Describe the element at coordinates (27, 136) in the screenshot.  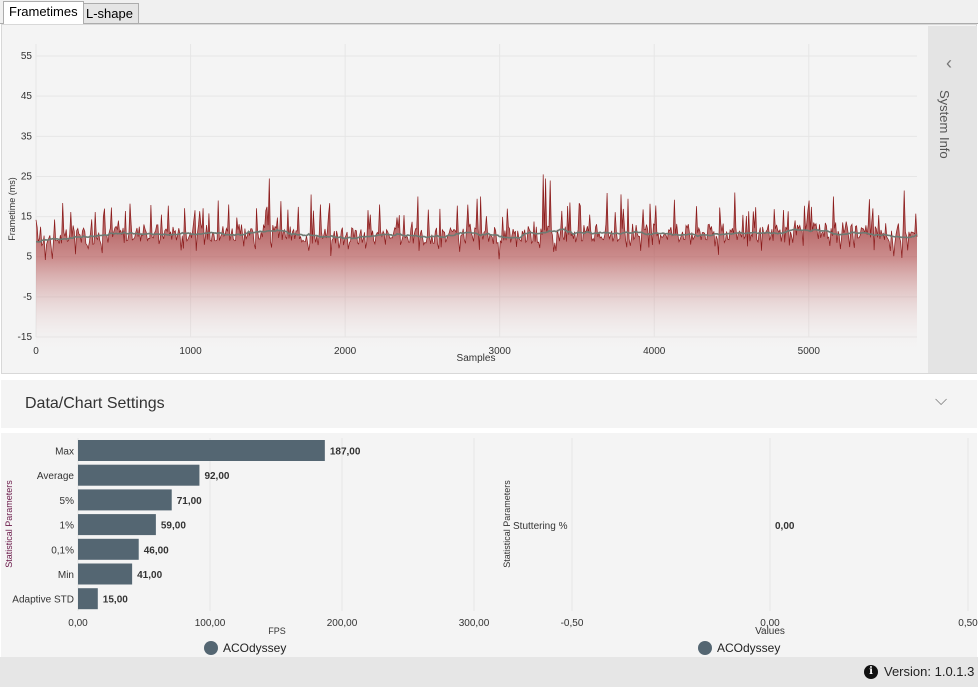
I see `frametime-y-tick-label: 35` at that location.